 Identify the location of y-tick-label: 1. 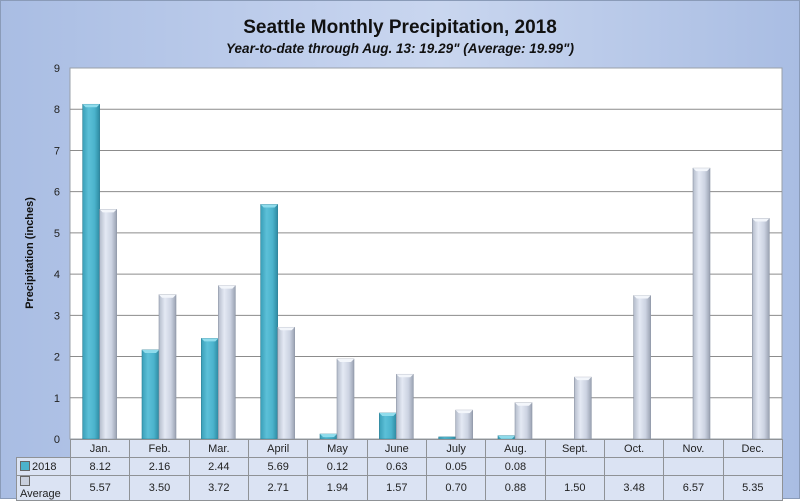
(57, 399).